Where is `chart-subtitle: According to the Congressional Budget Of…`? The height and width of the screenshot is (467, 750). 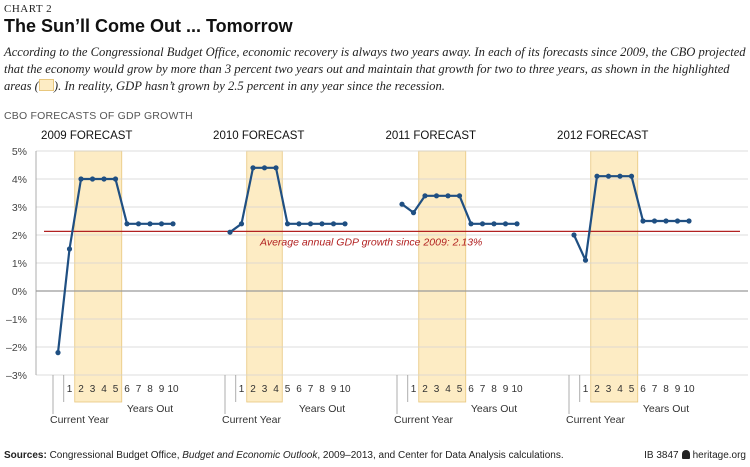
chart-subtitle: According to the Congressional Budget Of… is located at coordinates (375, 69).